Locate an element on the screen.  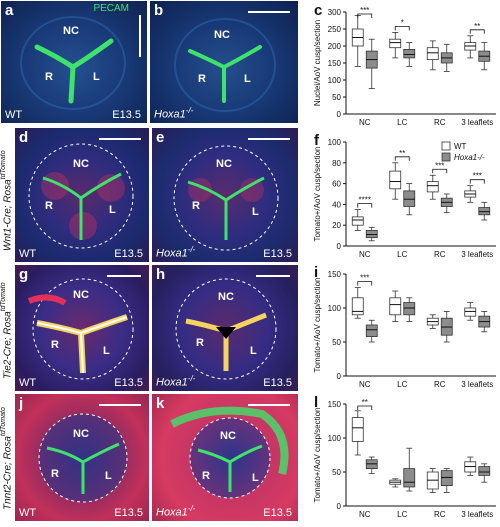
panel-g: g NC R L WT E13.5 is located at coordinates (82, 328).